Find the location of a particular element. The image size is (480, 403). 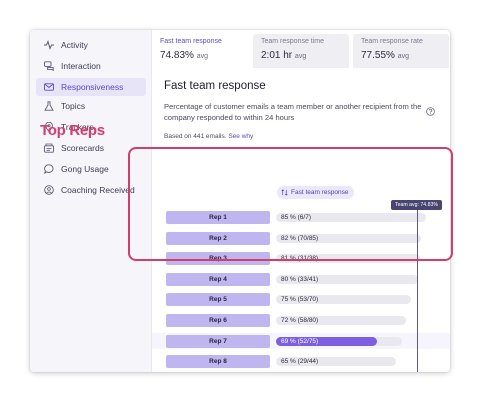

rep-name-label: Rep 5 is located at coordinates (218, 300).